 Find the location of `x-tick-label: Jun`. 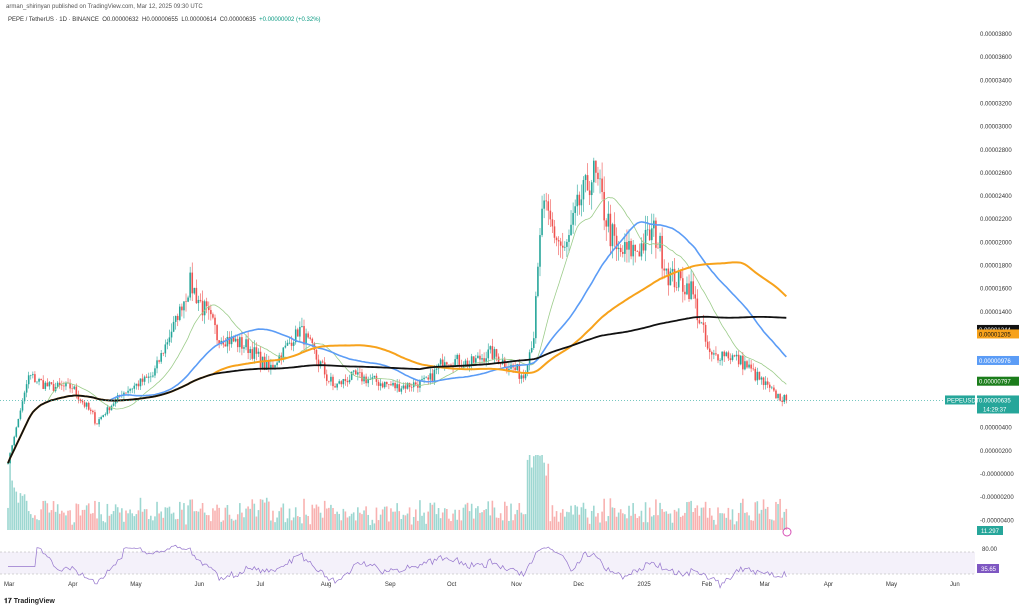

x-tick-label: Jun is located at coordinates (199, 585).